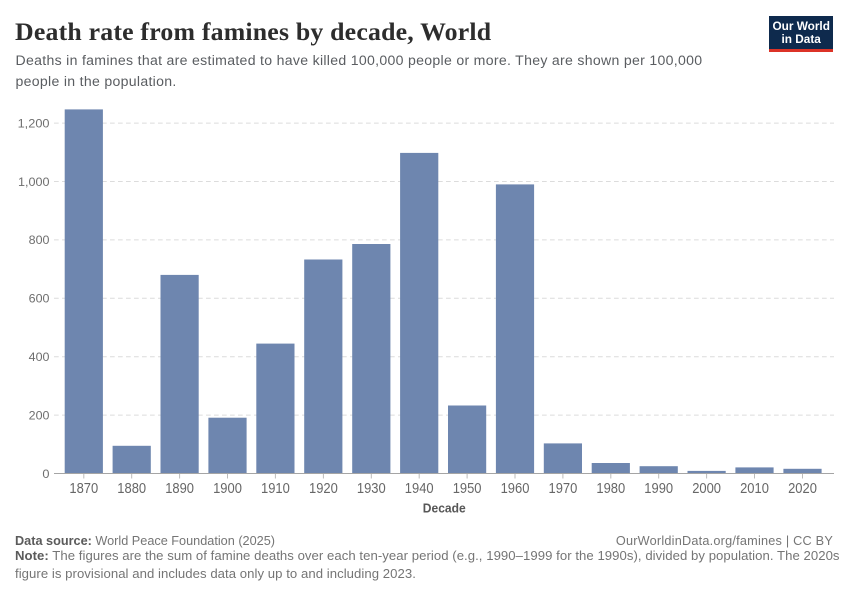 Image resolution: width=850 pixels, height=600 pixels. I want to click on svg-text: 1910, so click(275, 489).